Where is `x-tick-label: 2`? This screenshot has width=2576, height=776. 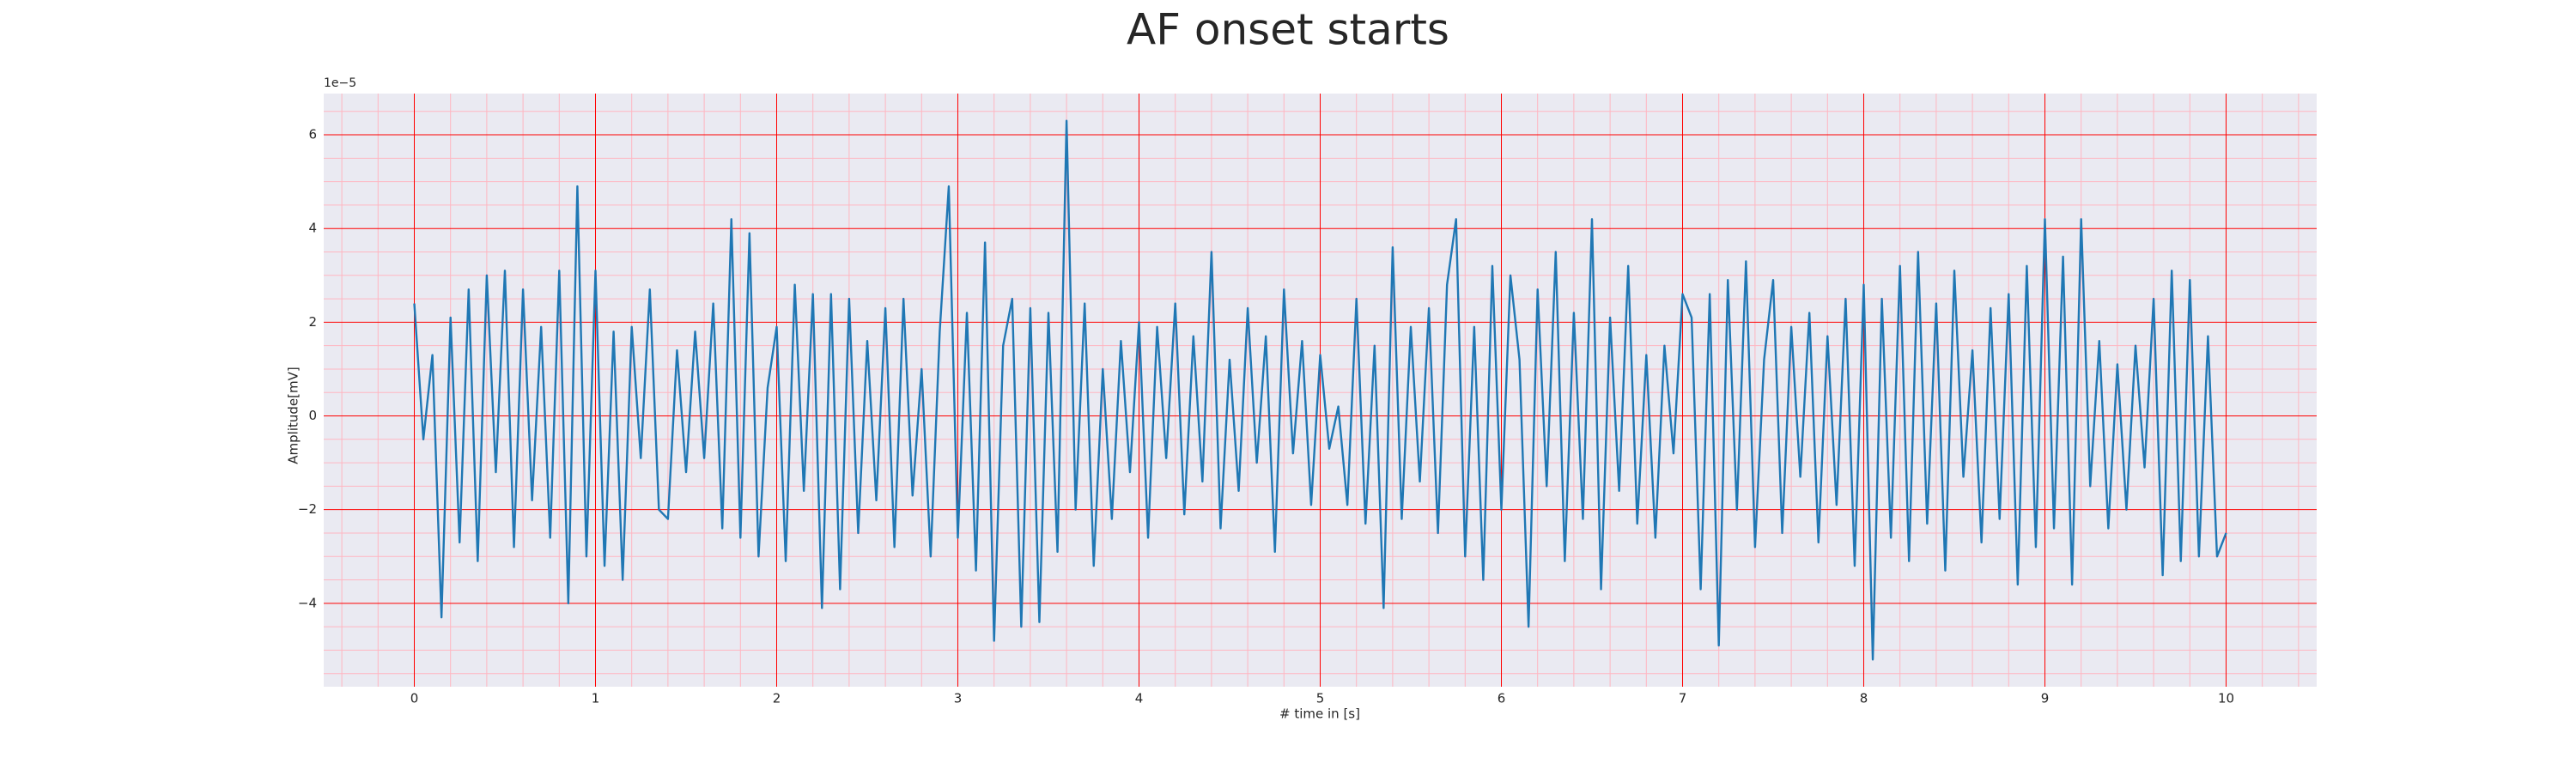 x-tick-label: 2 is located at coordinates (777, 699).